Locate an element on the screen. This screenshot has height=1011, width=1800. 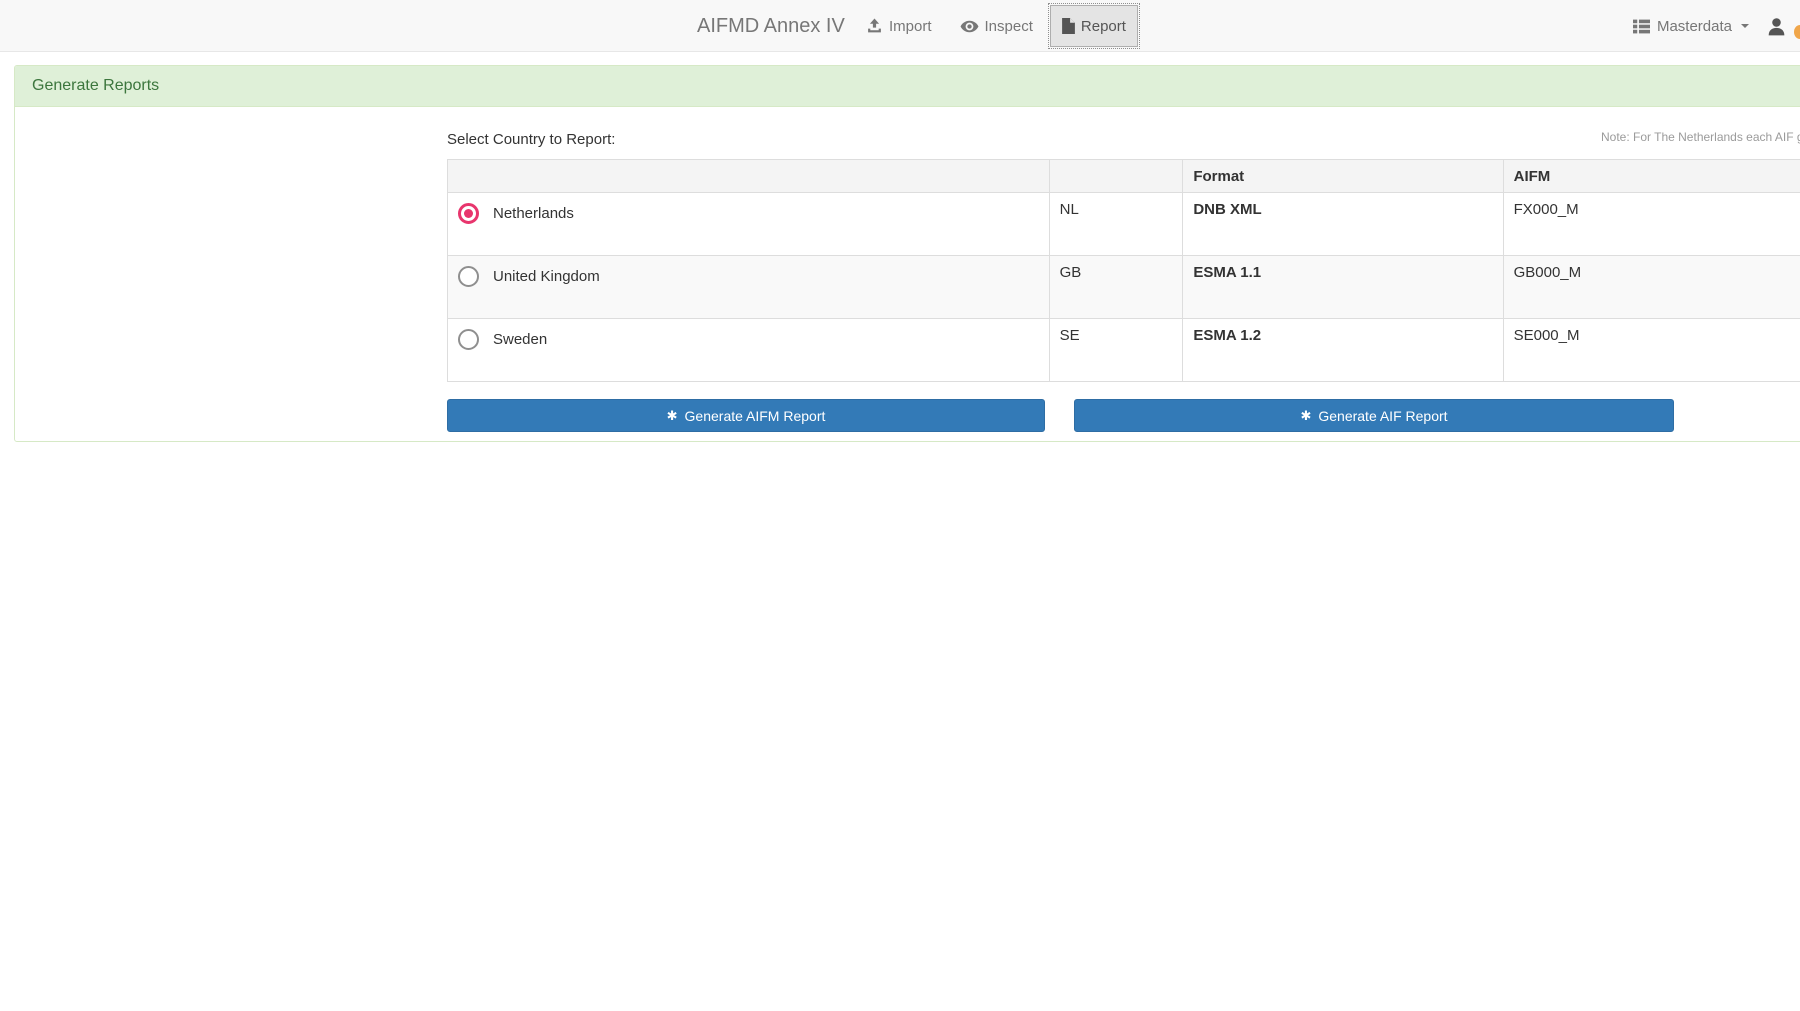
nav-item-report: Report is located at coordinates (1093, 26).